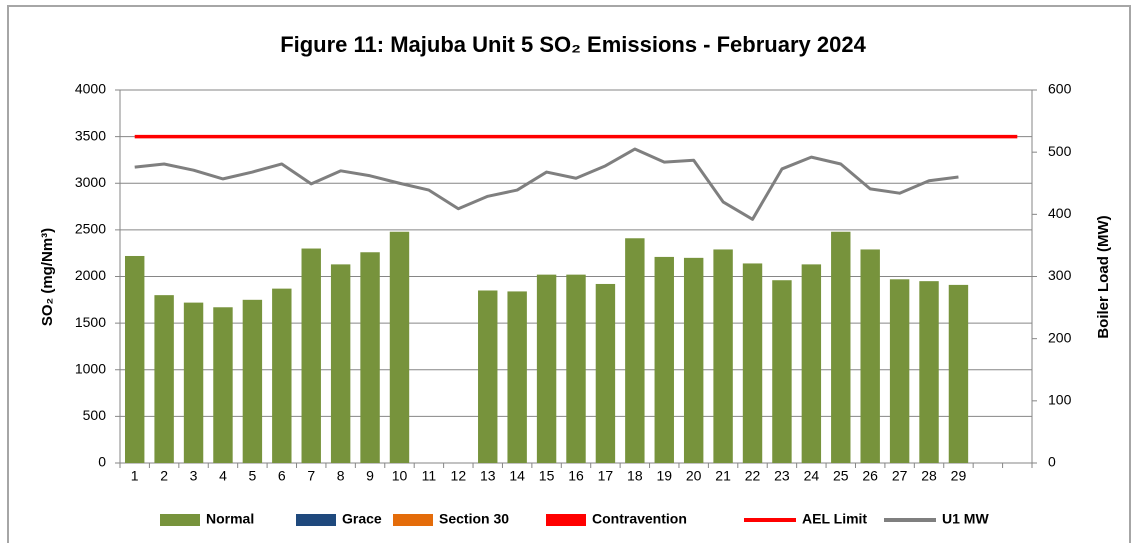 The image size is (1138, 543). I want to click on x-tick-label: 5, so click(252, 476).